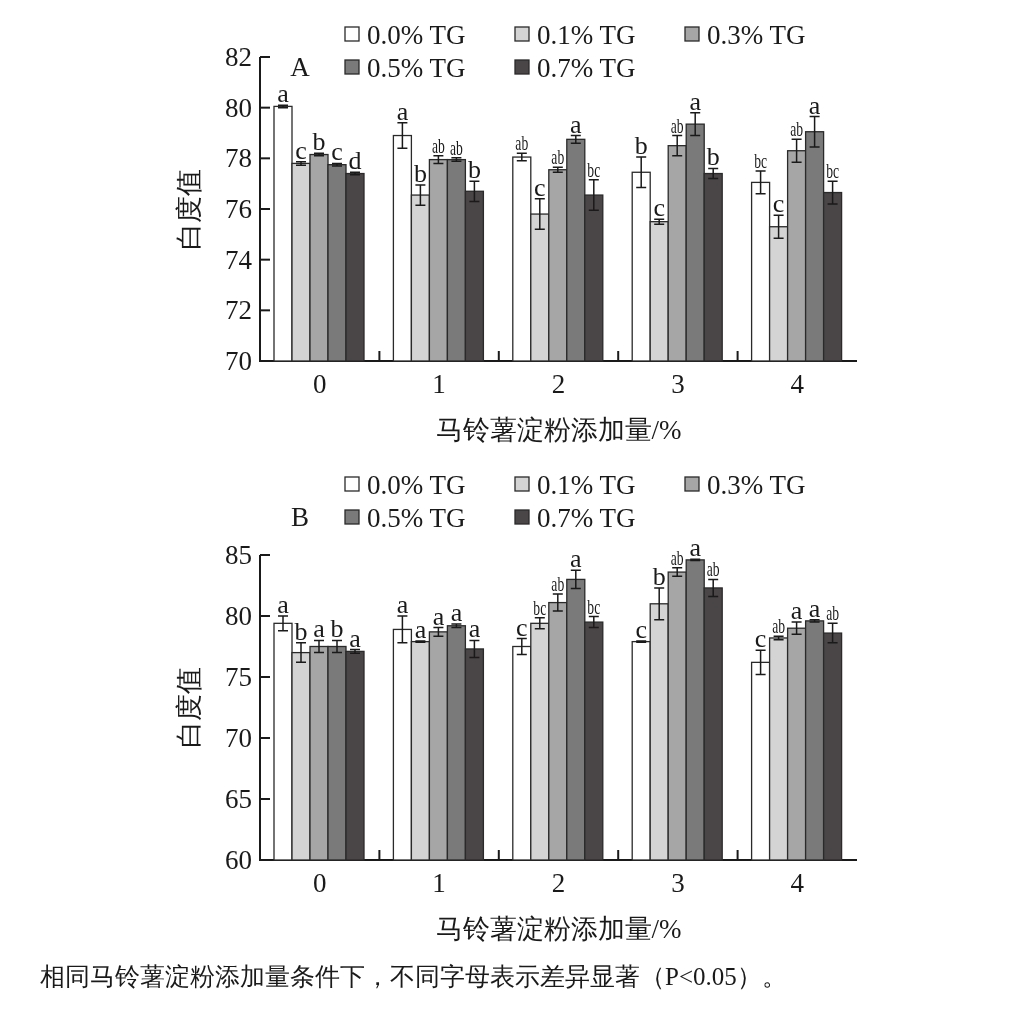  What do you see at coordinates (300, 517) in the screenshot?
I see `chart-title: B` at bounding box center [300, 517].